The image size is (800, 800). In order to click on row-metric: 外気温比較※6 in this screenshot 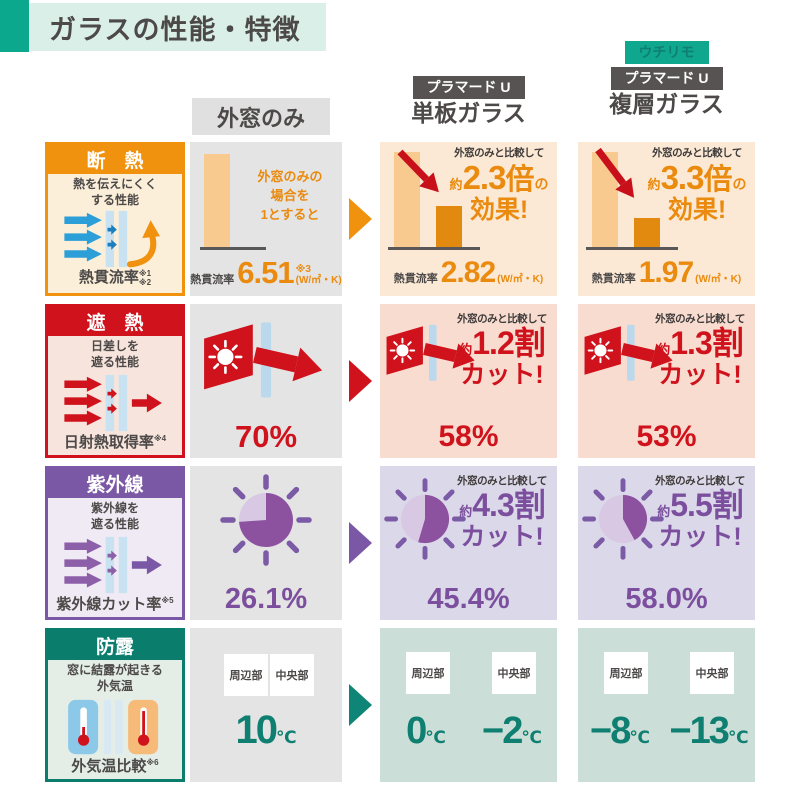, I will do `click(115, 766)`.